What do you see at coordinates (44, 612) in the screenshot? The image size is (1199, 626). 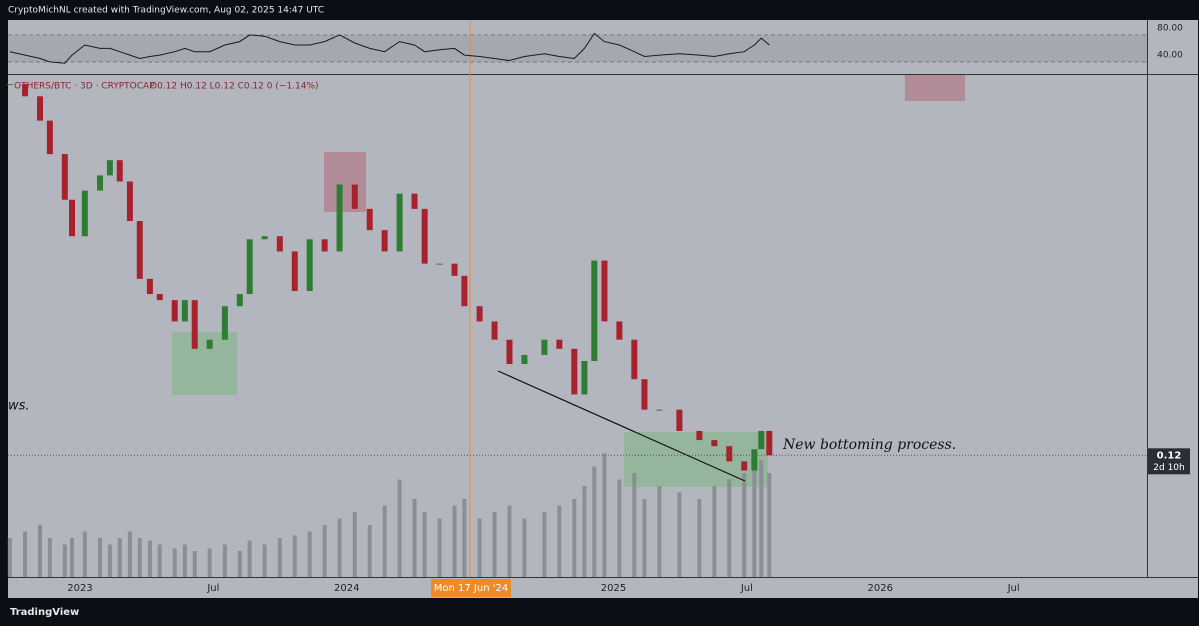 I see `footer: TradingView` at bounding box center [44, 612].